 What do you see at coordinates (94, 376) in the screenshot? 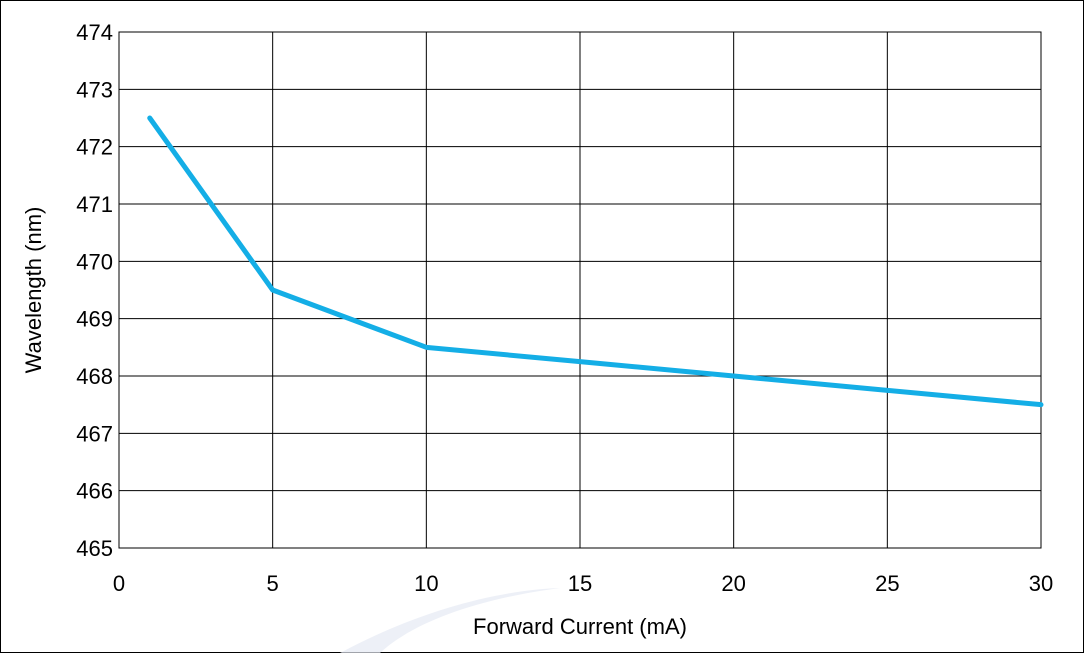
I see `y-tick-label: 468` at bounding box center [94, 376].